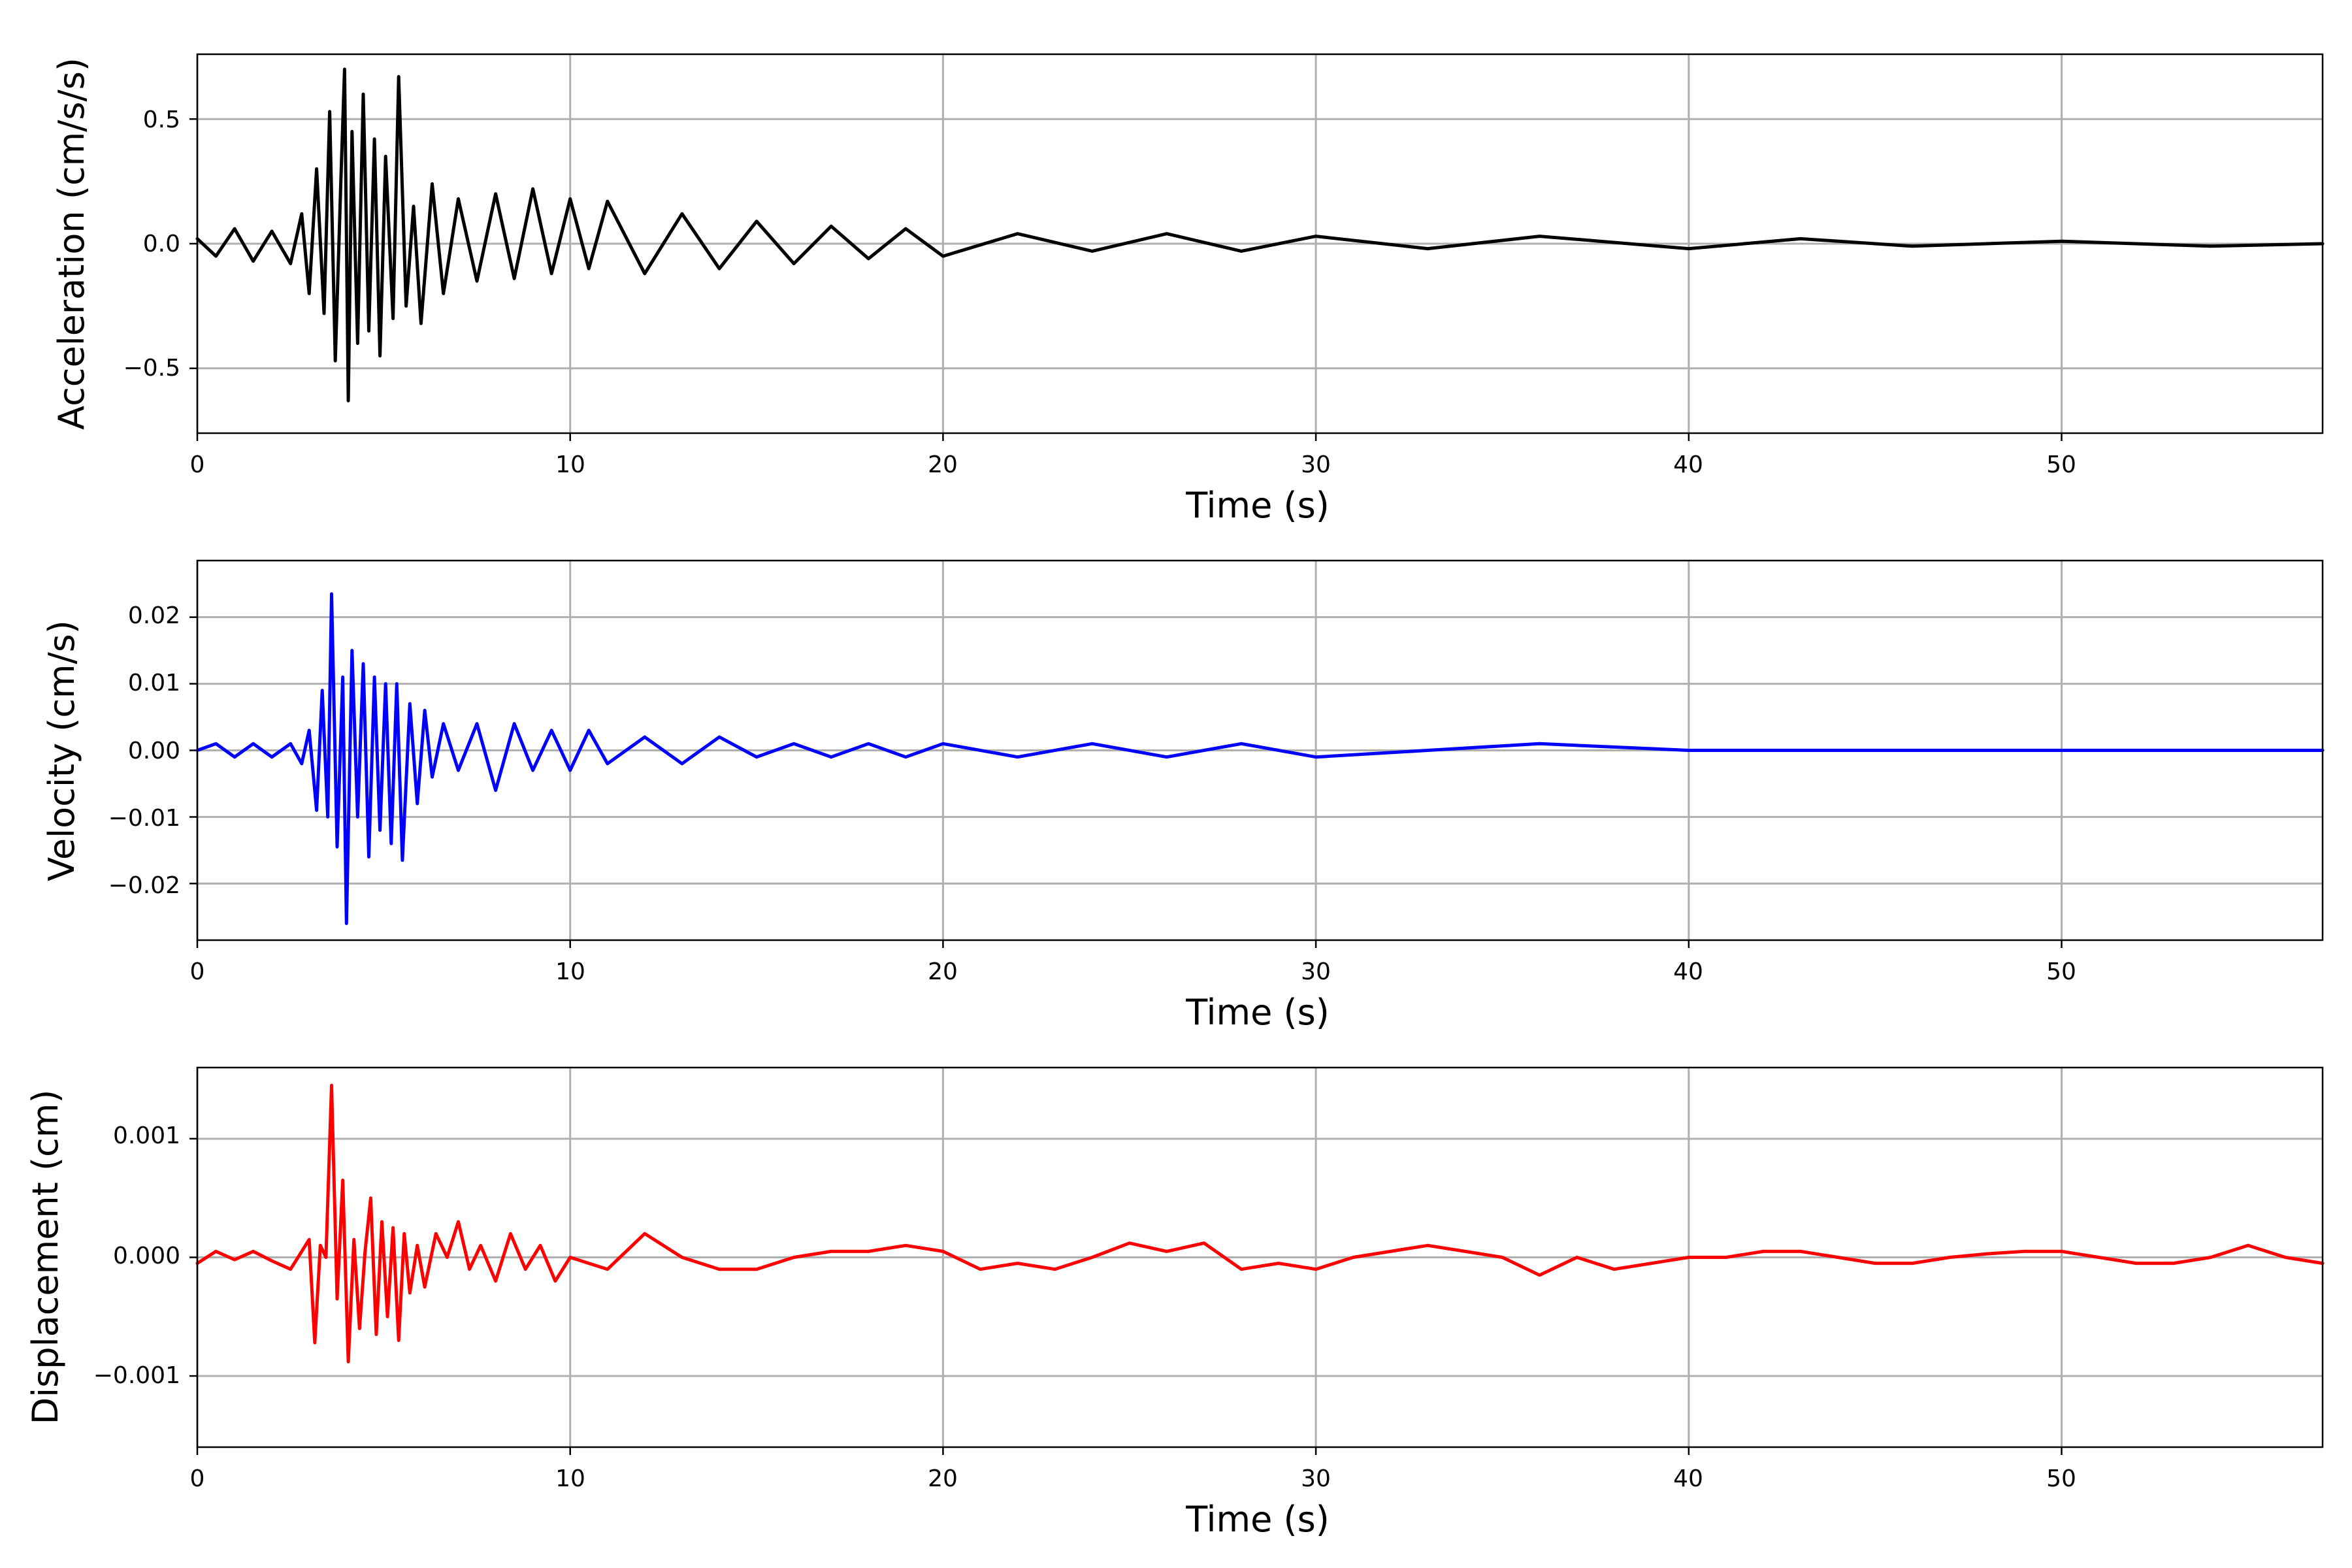 The height and width of the screenshot is (1568, 2352). Describe the element at coordinates (570, 464) in the screenshot. I see `acceleration-xtick-label: 10` at that location.